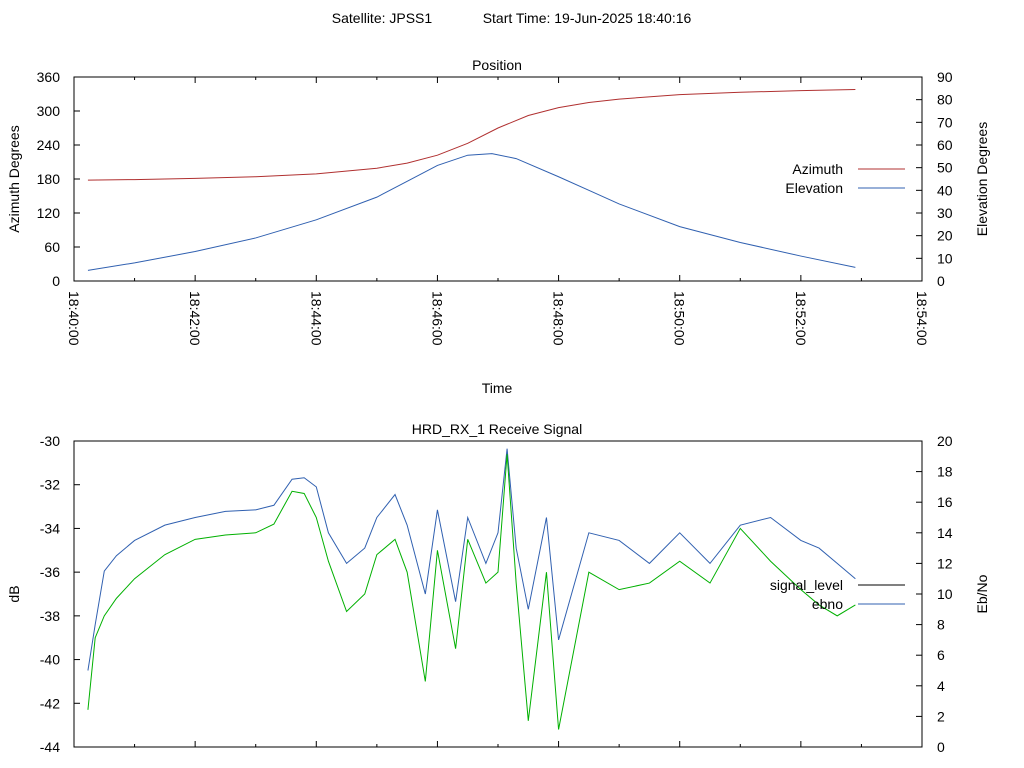 The width and height of the screenshot is (1024, 768). I want to click on right-tick-label: 8, so click(941, 625).